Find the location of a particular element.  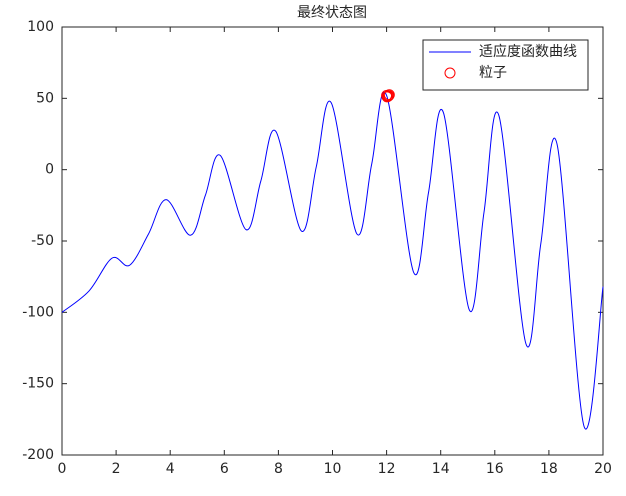

x-tick-label: 10 is located at coordinates (333, 469).